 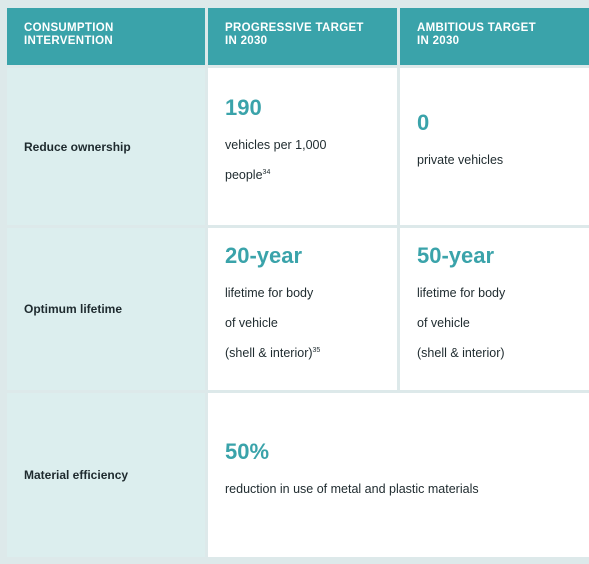 I want to click on target-description: vehicles per 1,000 people34, so click(x=311, y=160).